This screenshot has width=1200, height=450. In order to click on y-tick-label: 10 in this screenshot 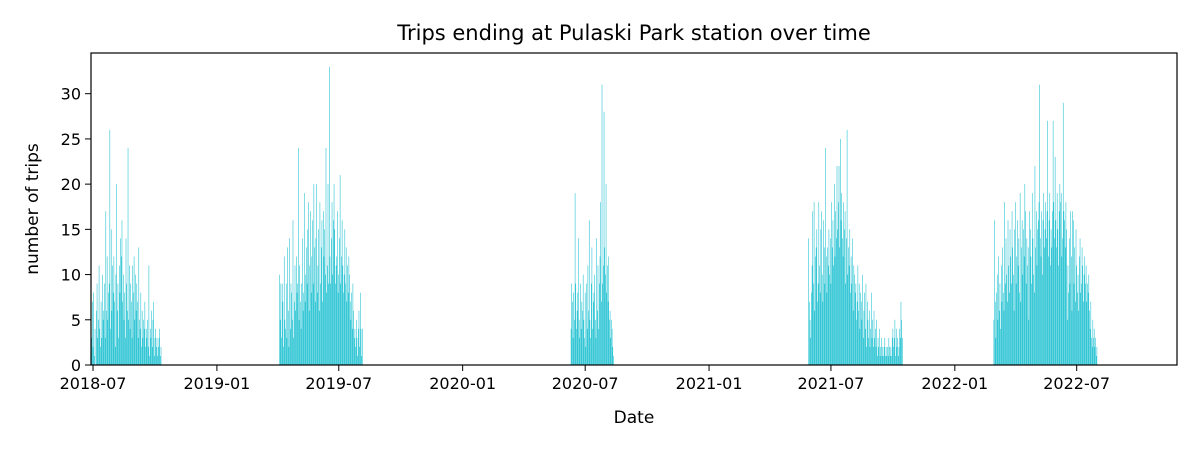, I will do `click(71, 275)`.